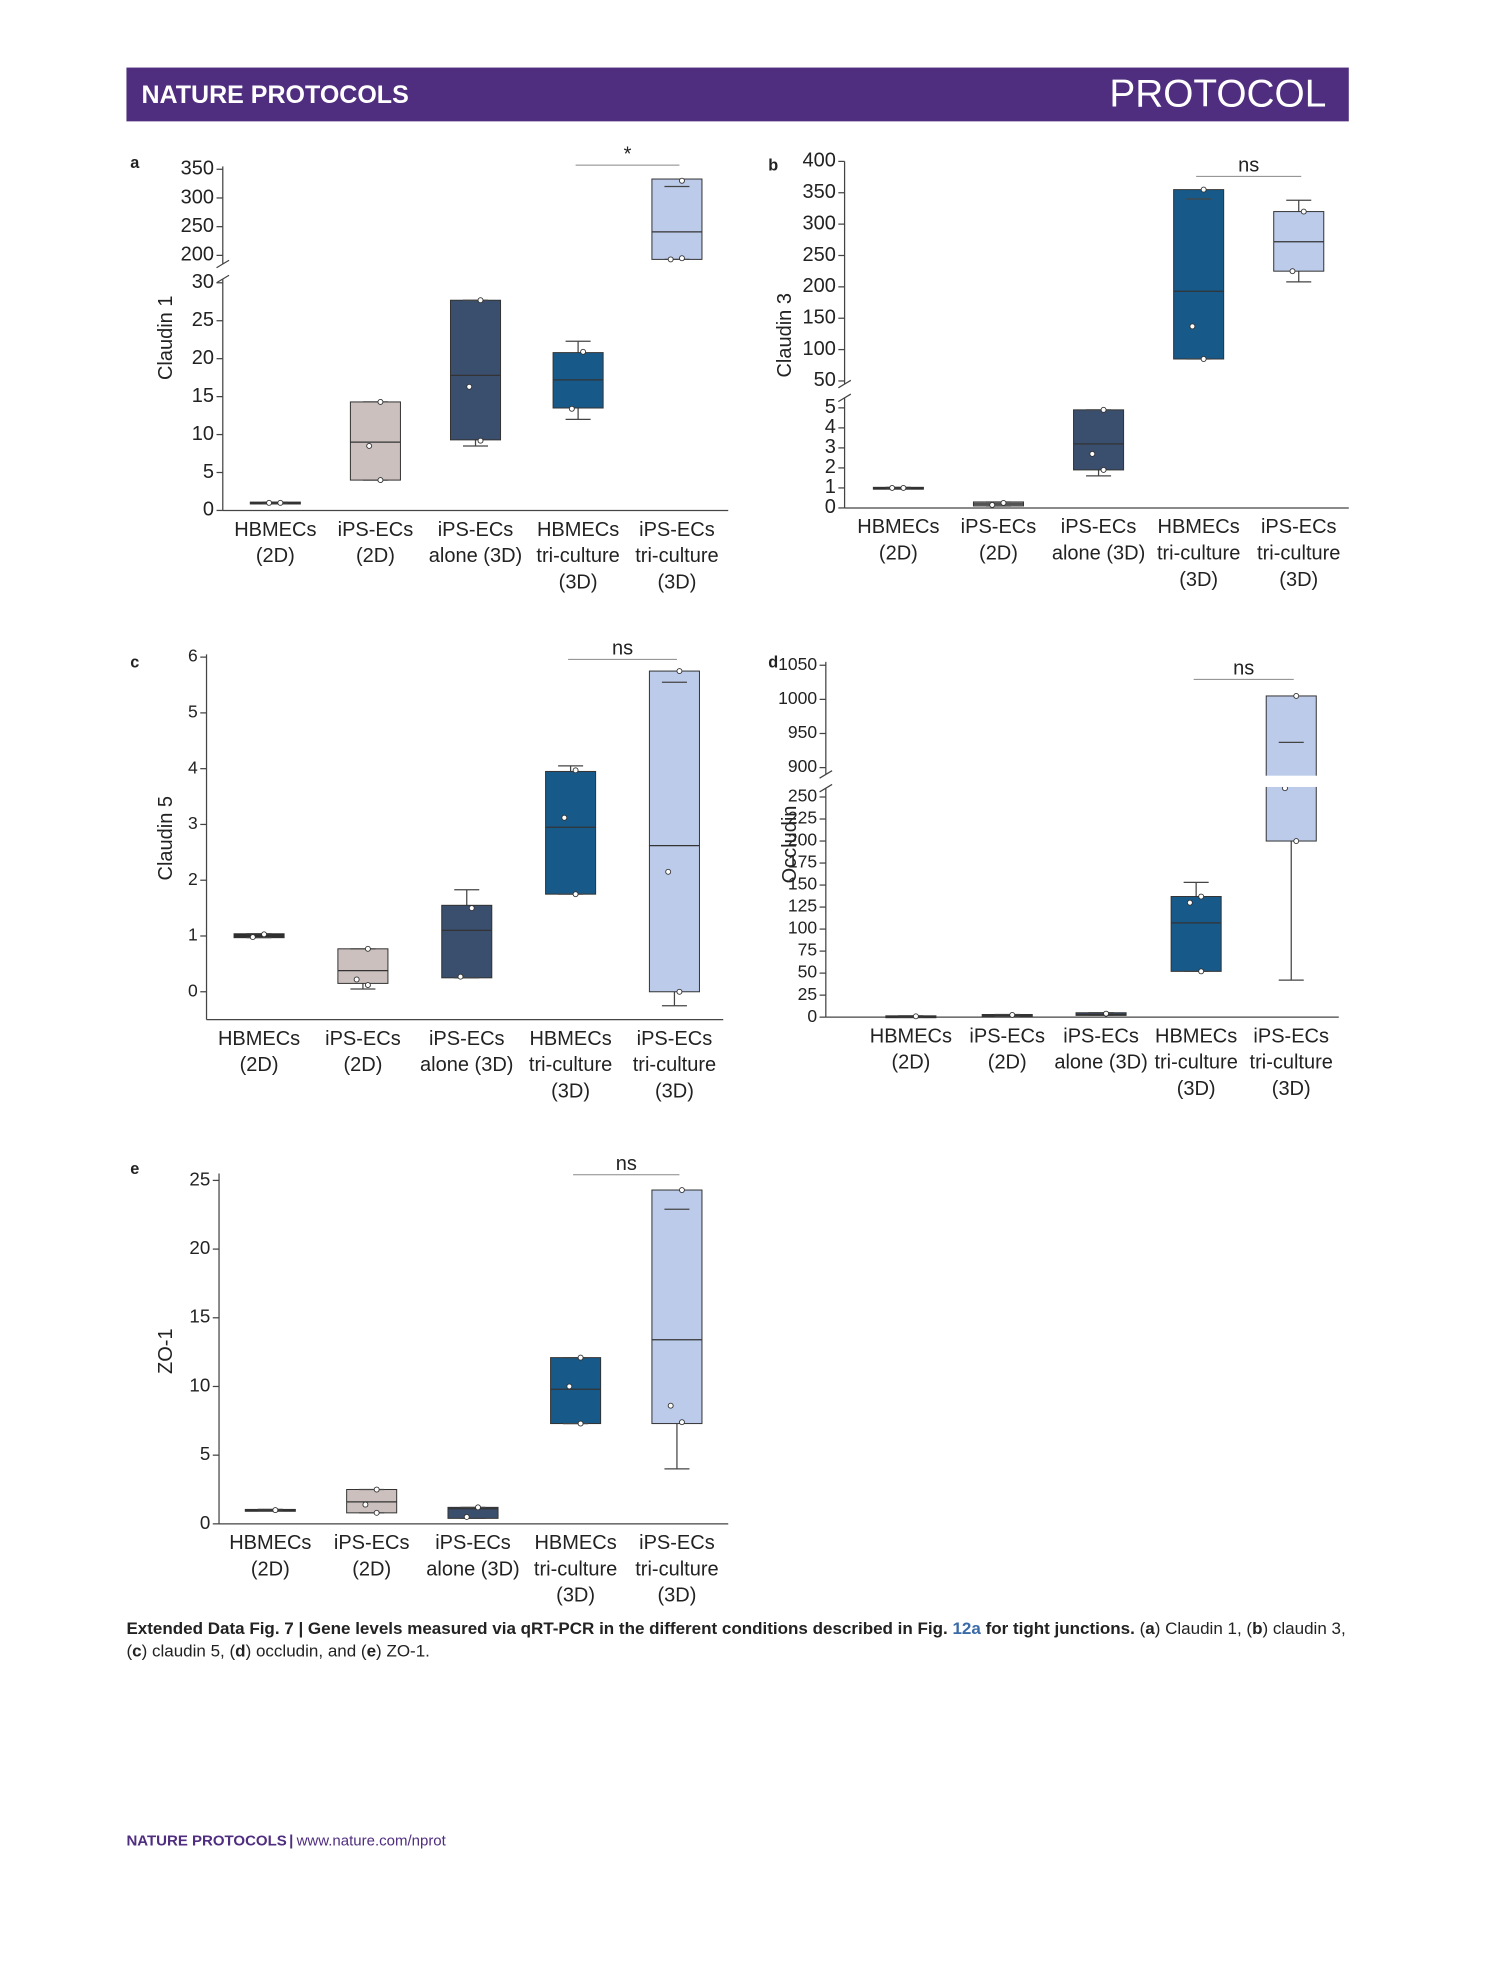 This screenshot has height=1978, width=1489. Describe the element at coordinates (135, 163) in the screenshot. I see `panel-letter: a` at that location.